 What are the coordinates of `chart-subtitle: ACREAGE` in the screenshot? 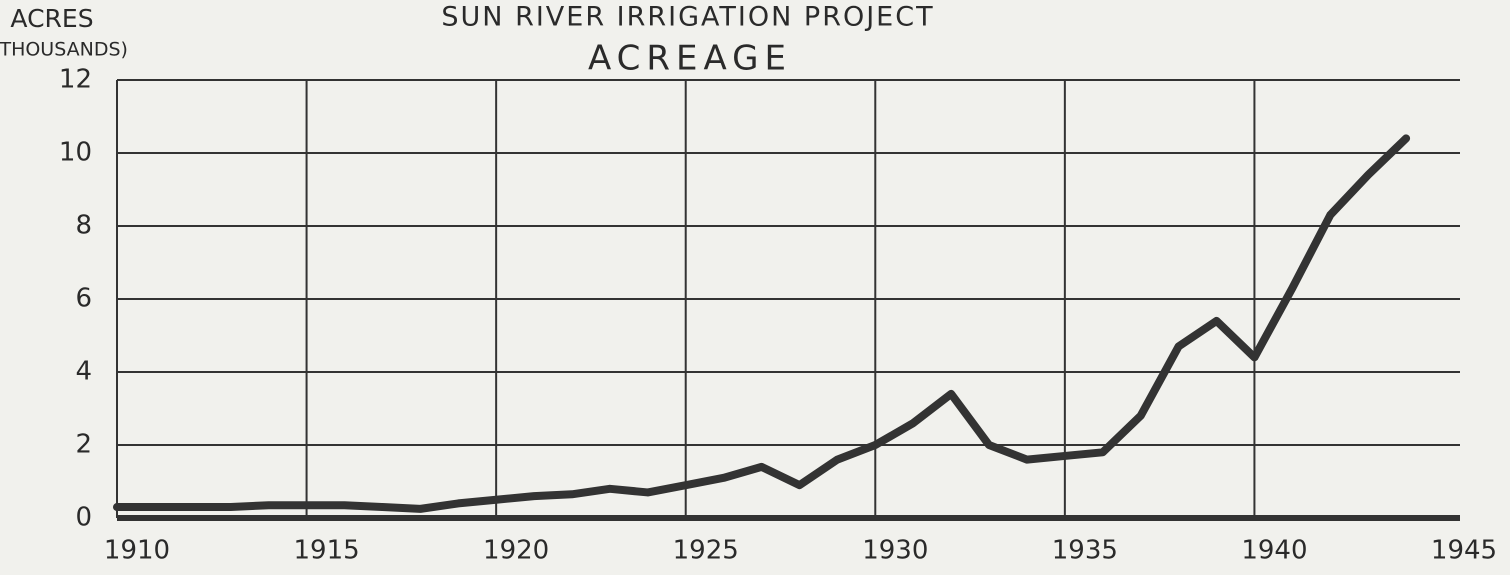 It's located at (690, 59).